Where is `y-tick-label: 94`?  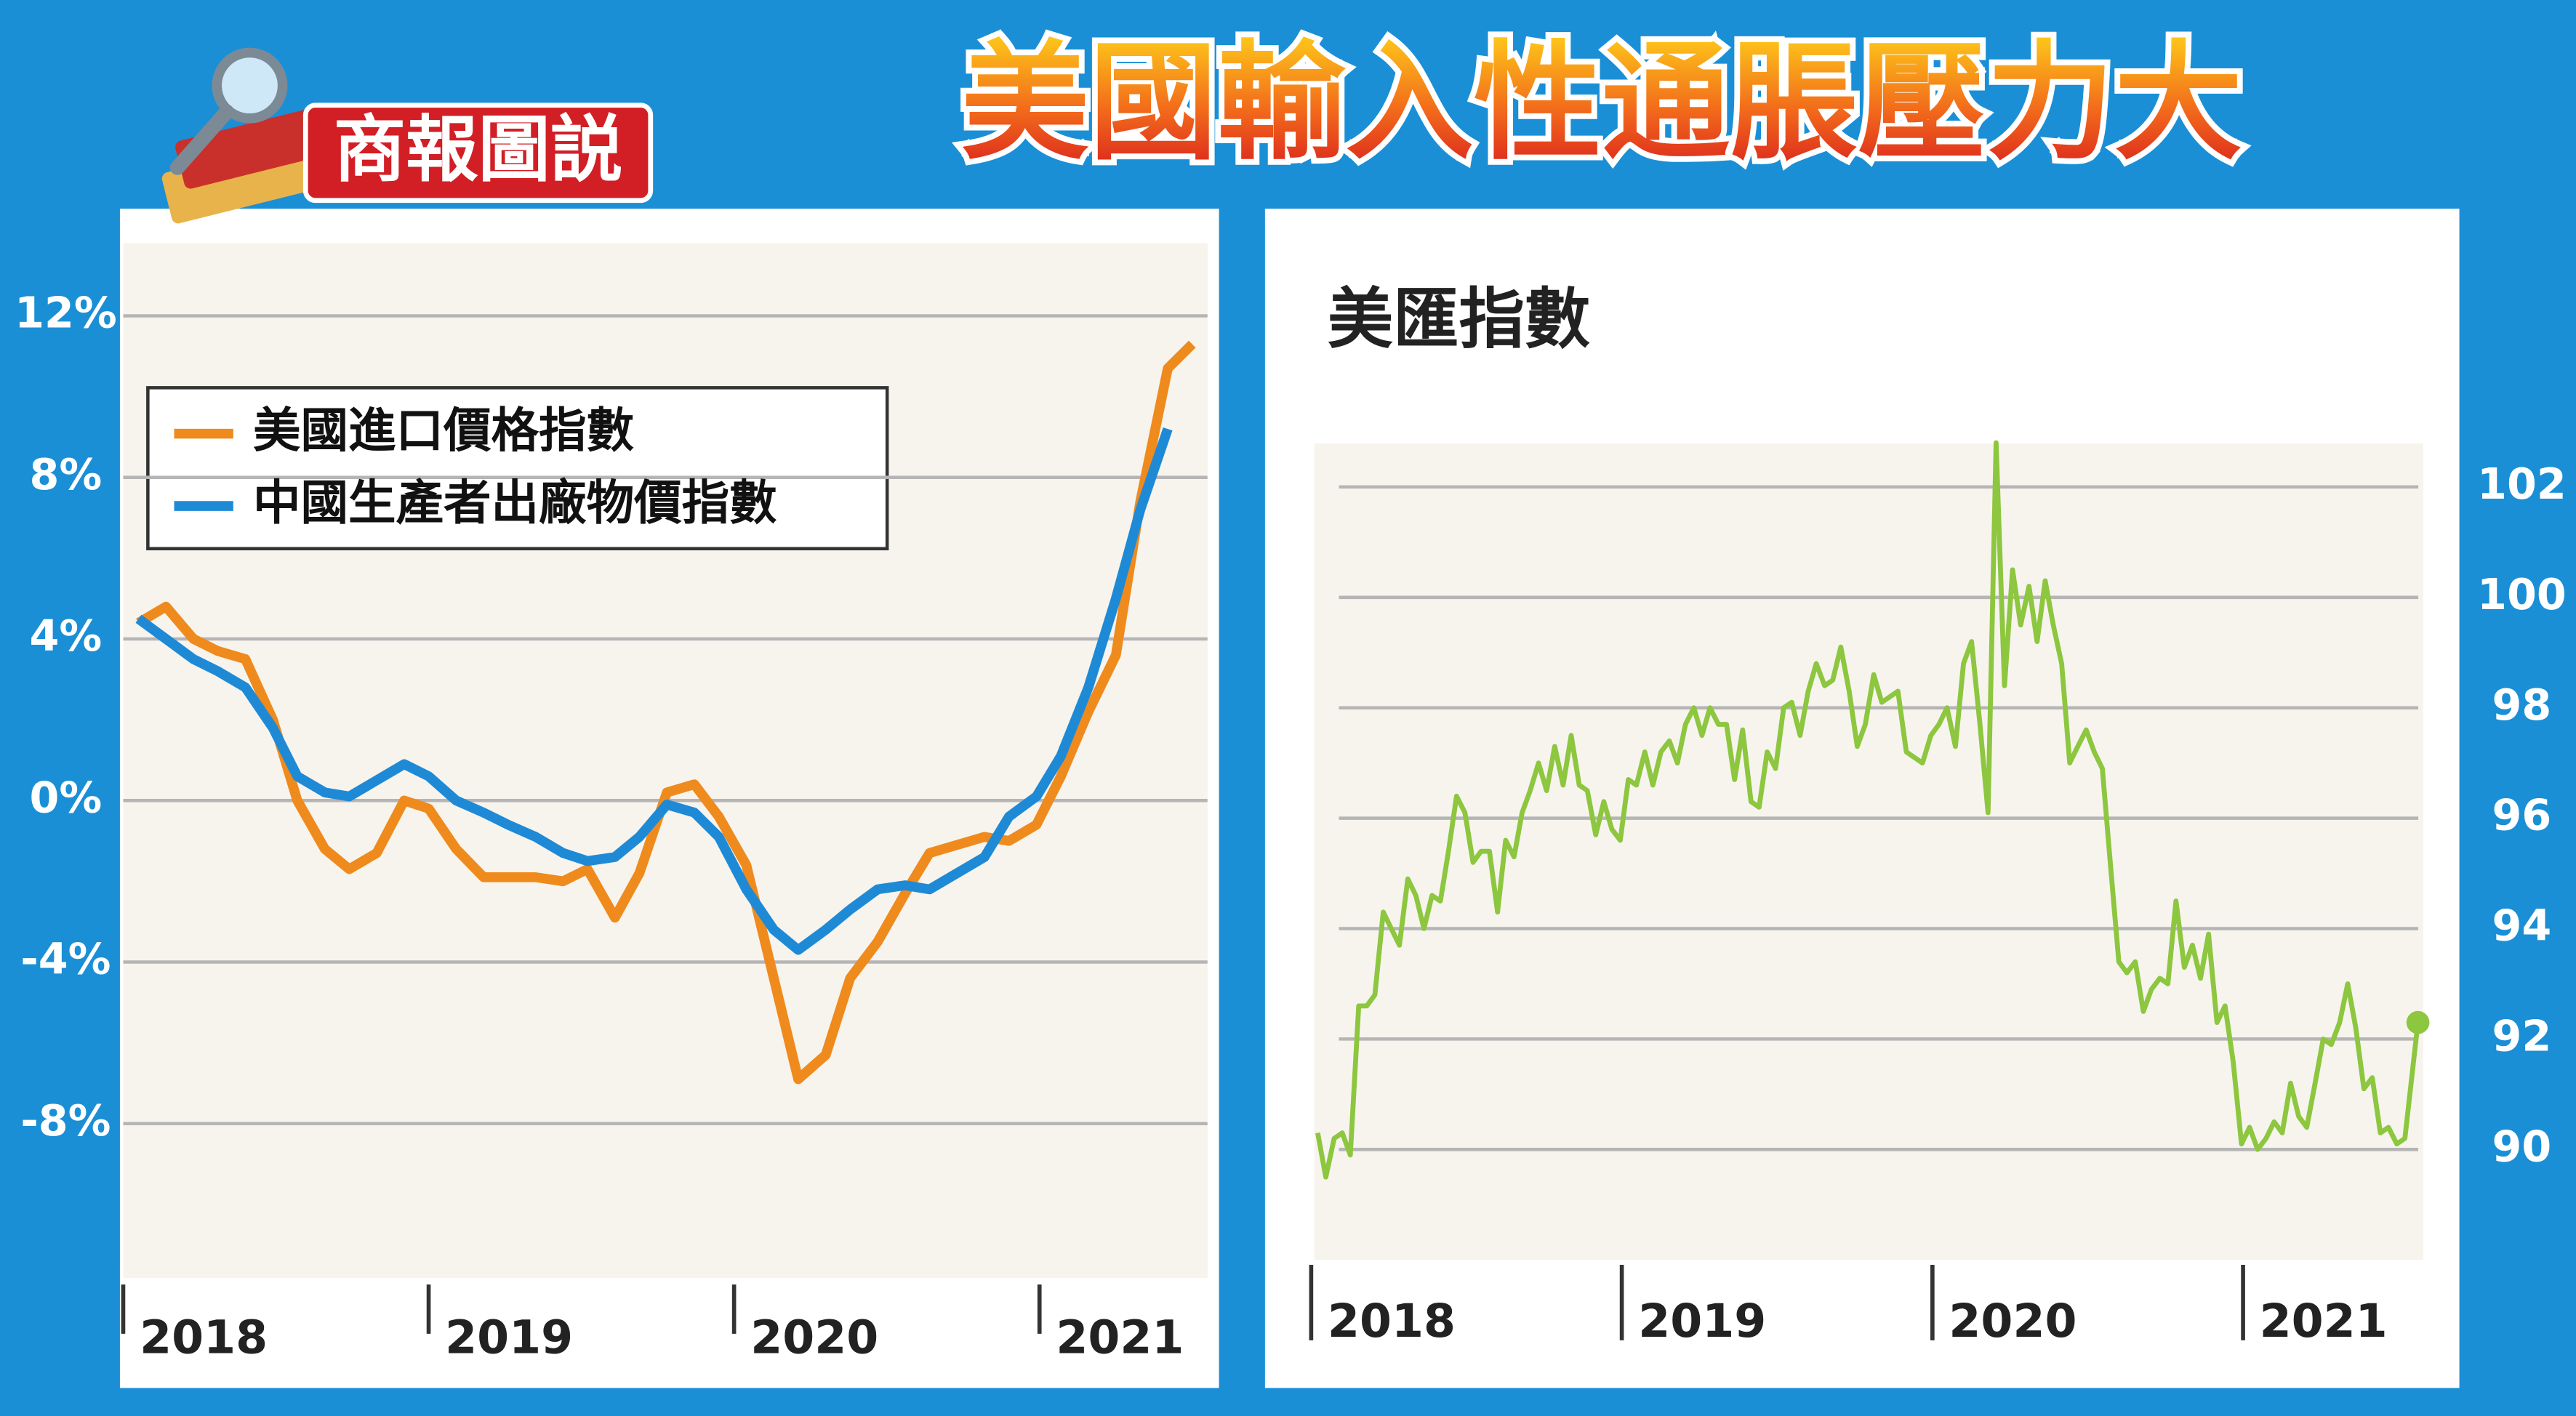
y-tick-label: 94 is located at coordinates (2522, 926).